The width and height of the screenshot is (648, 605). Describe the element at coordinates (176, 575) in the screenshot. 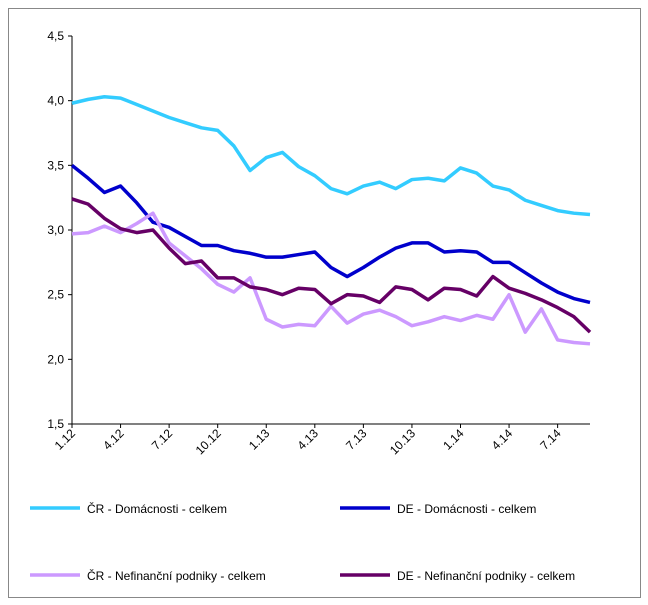

I see `legend-label: ČR - Nefinanční podniky - celkem` at that location.